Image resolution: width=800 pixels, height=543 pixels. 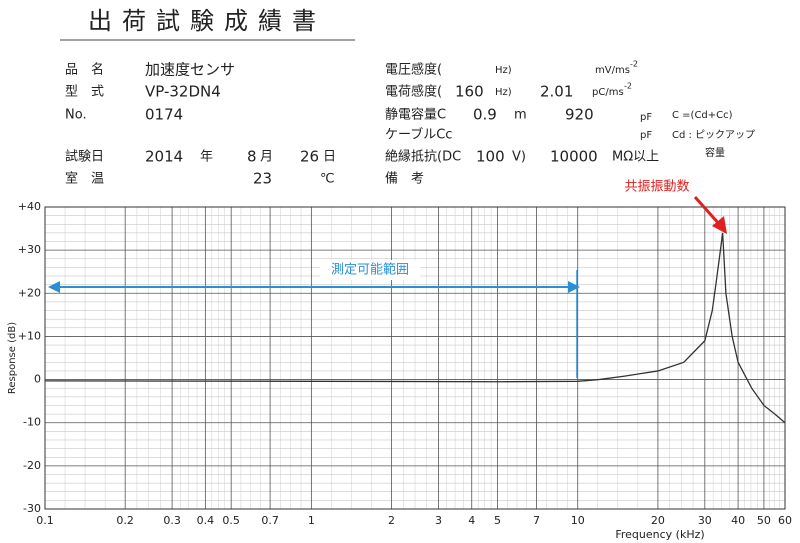 I want to click on unit: 年, so click(x=206, y=157).